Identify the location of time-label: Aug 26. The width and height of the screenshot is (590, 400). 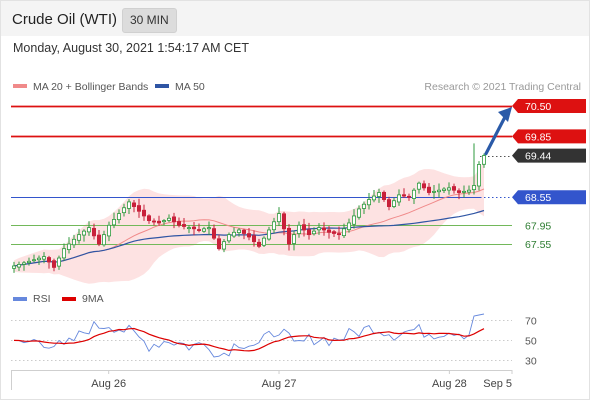
(108, 384).